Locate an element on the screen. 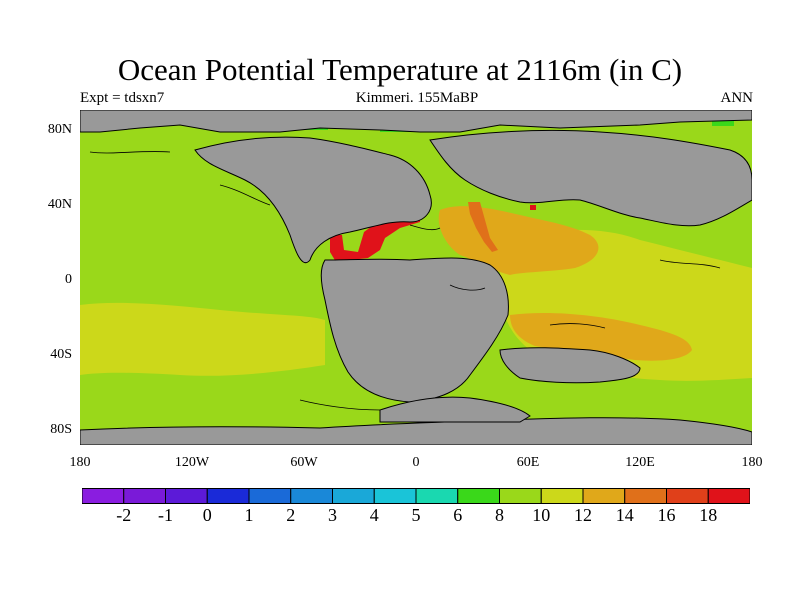 The width and height of the screenshot is (800, 600). colorbar-label: 4 is located at coordinates (374, 515).